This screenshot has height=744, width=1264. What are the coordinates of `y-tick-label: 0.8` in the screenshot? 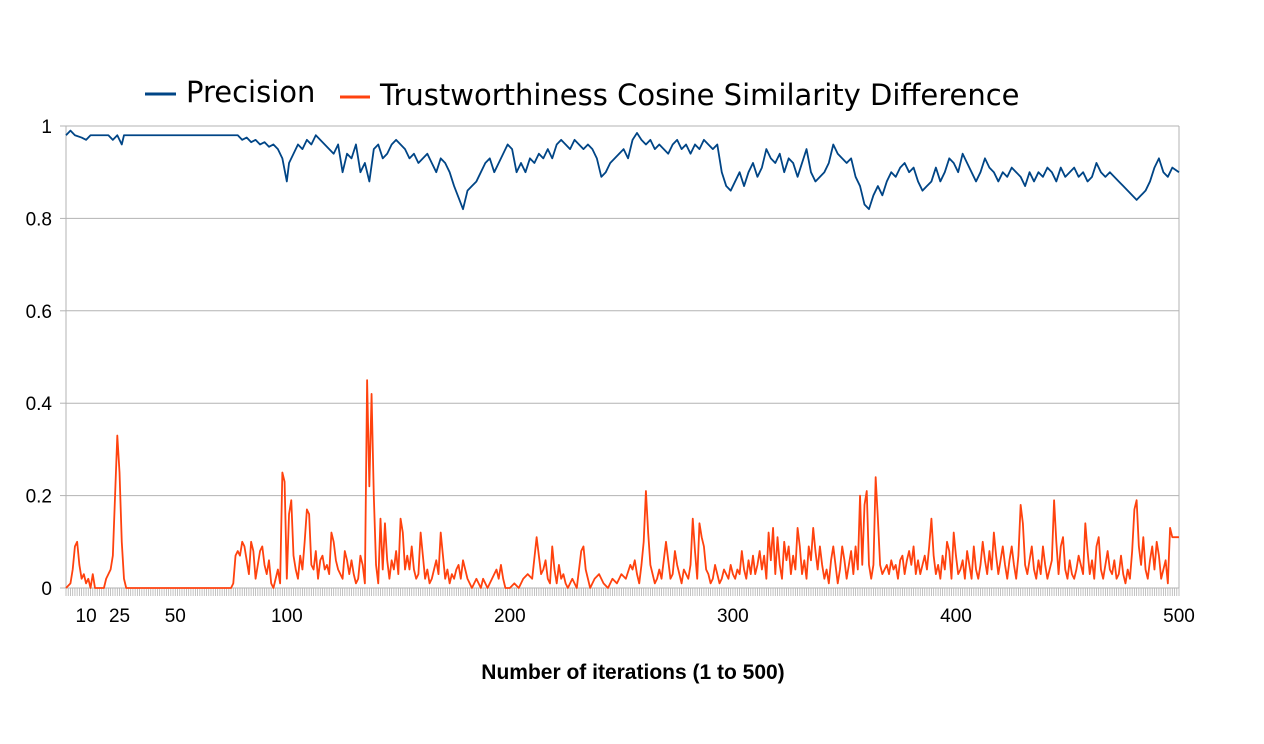 It's located at (39, 219).